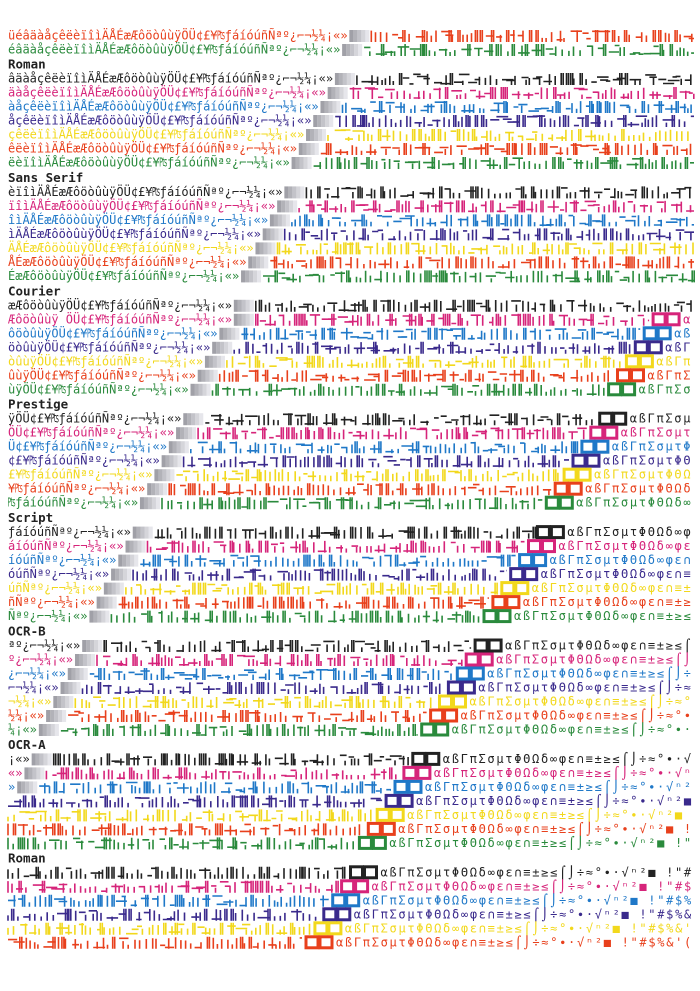  I want to click on char-row: ÅÉæÆôöòûùÿÖÜ¢£¥₧ƒáíóúñÑªº¿⌐¬½¼¡«», so click(127, 261).